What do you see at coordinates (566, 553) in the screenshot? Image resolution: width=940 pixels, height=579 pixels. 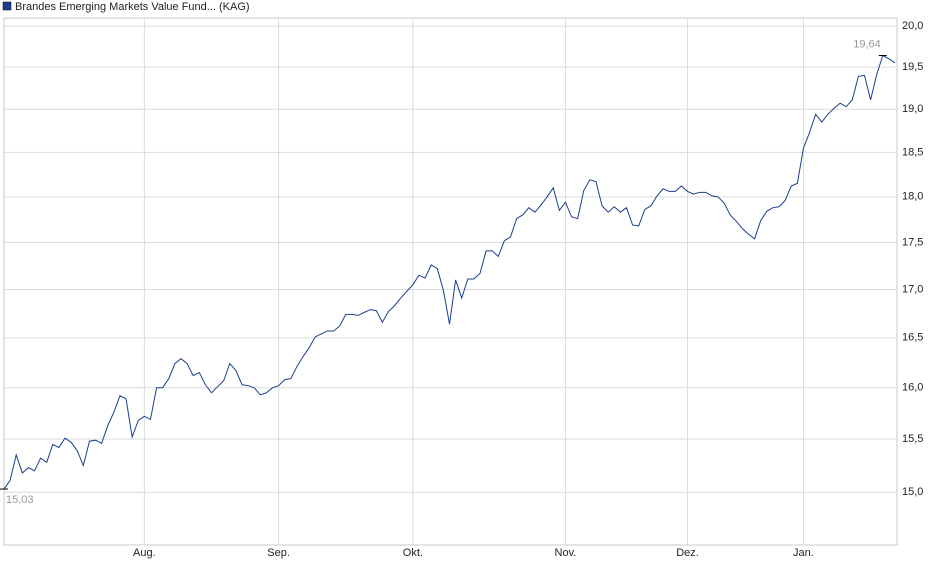 I see `x-tick-label: Nov.` at bounding box center [566, 553].